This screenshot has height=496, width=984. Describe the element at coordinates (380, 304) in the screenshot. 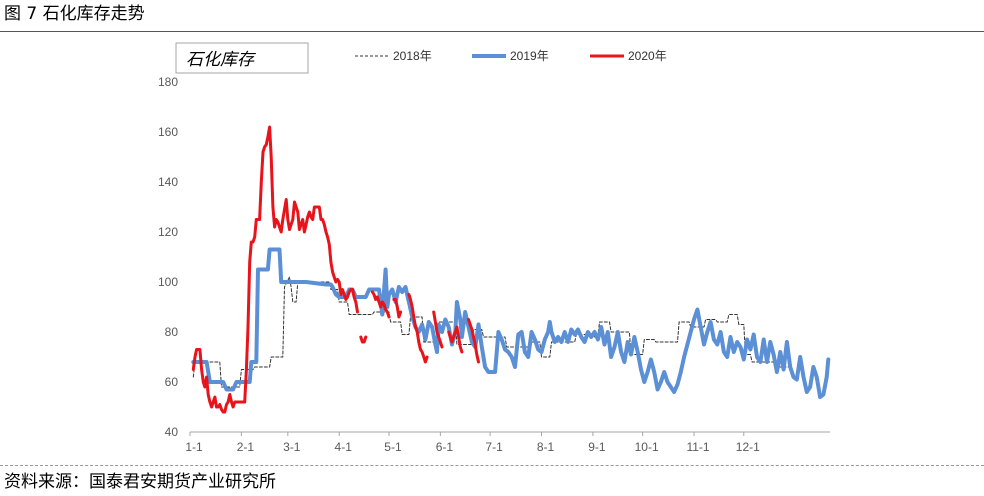

I see `series-line-2020年-seg2` at that location.